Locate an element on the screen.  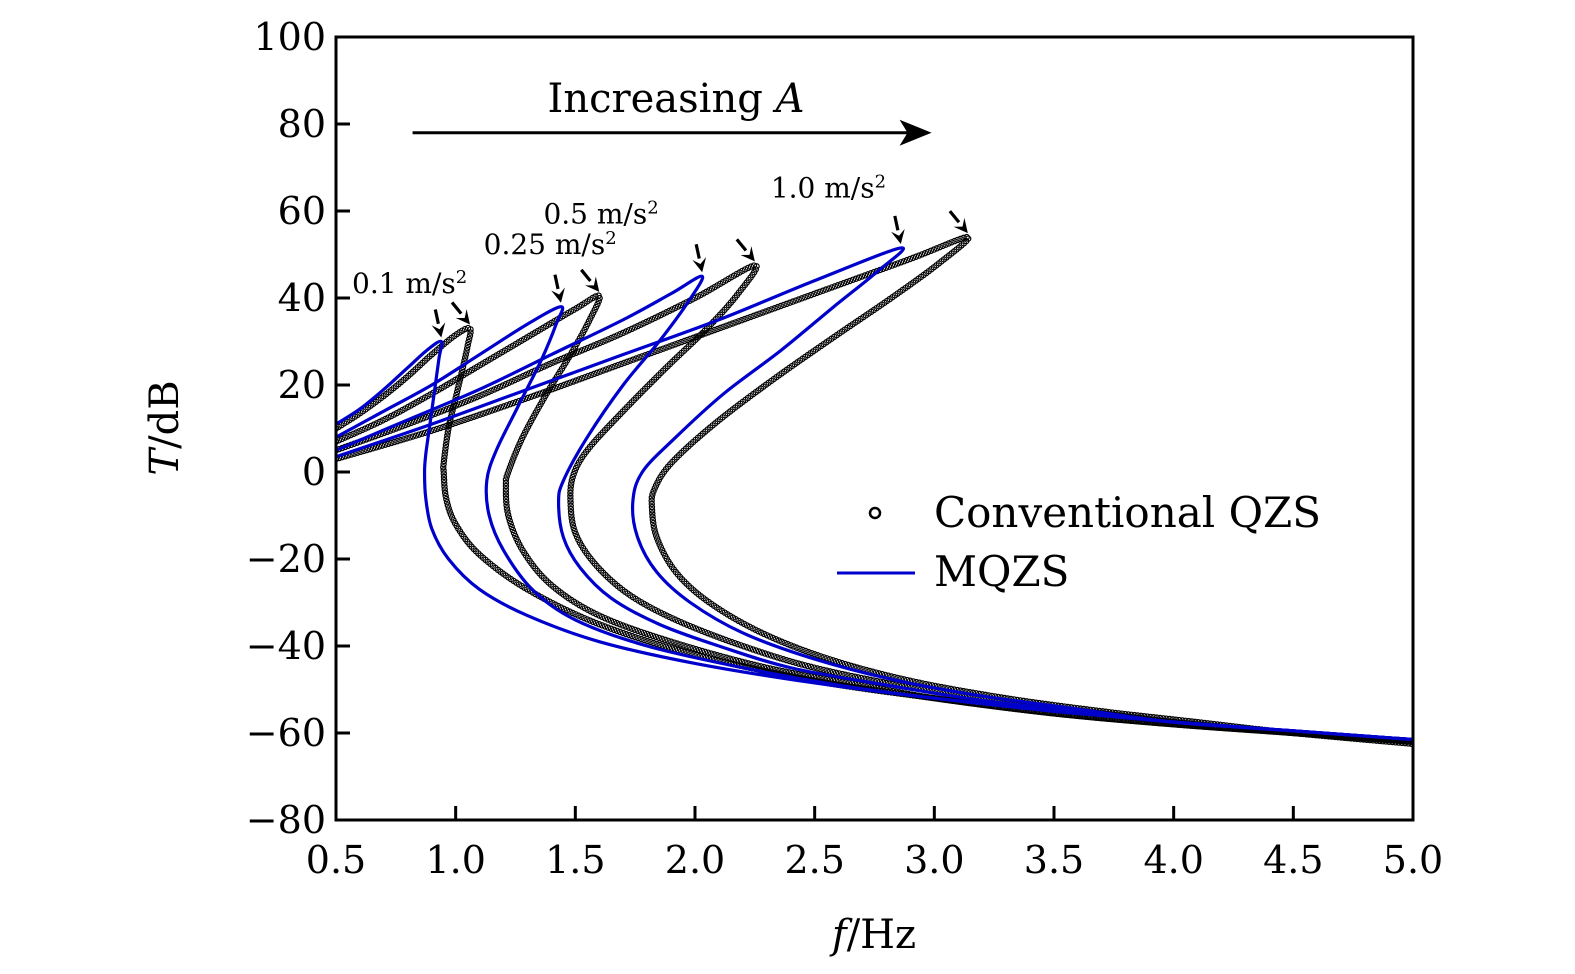
legend-marker-circle is located at coordinates (875, 513).